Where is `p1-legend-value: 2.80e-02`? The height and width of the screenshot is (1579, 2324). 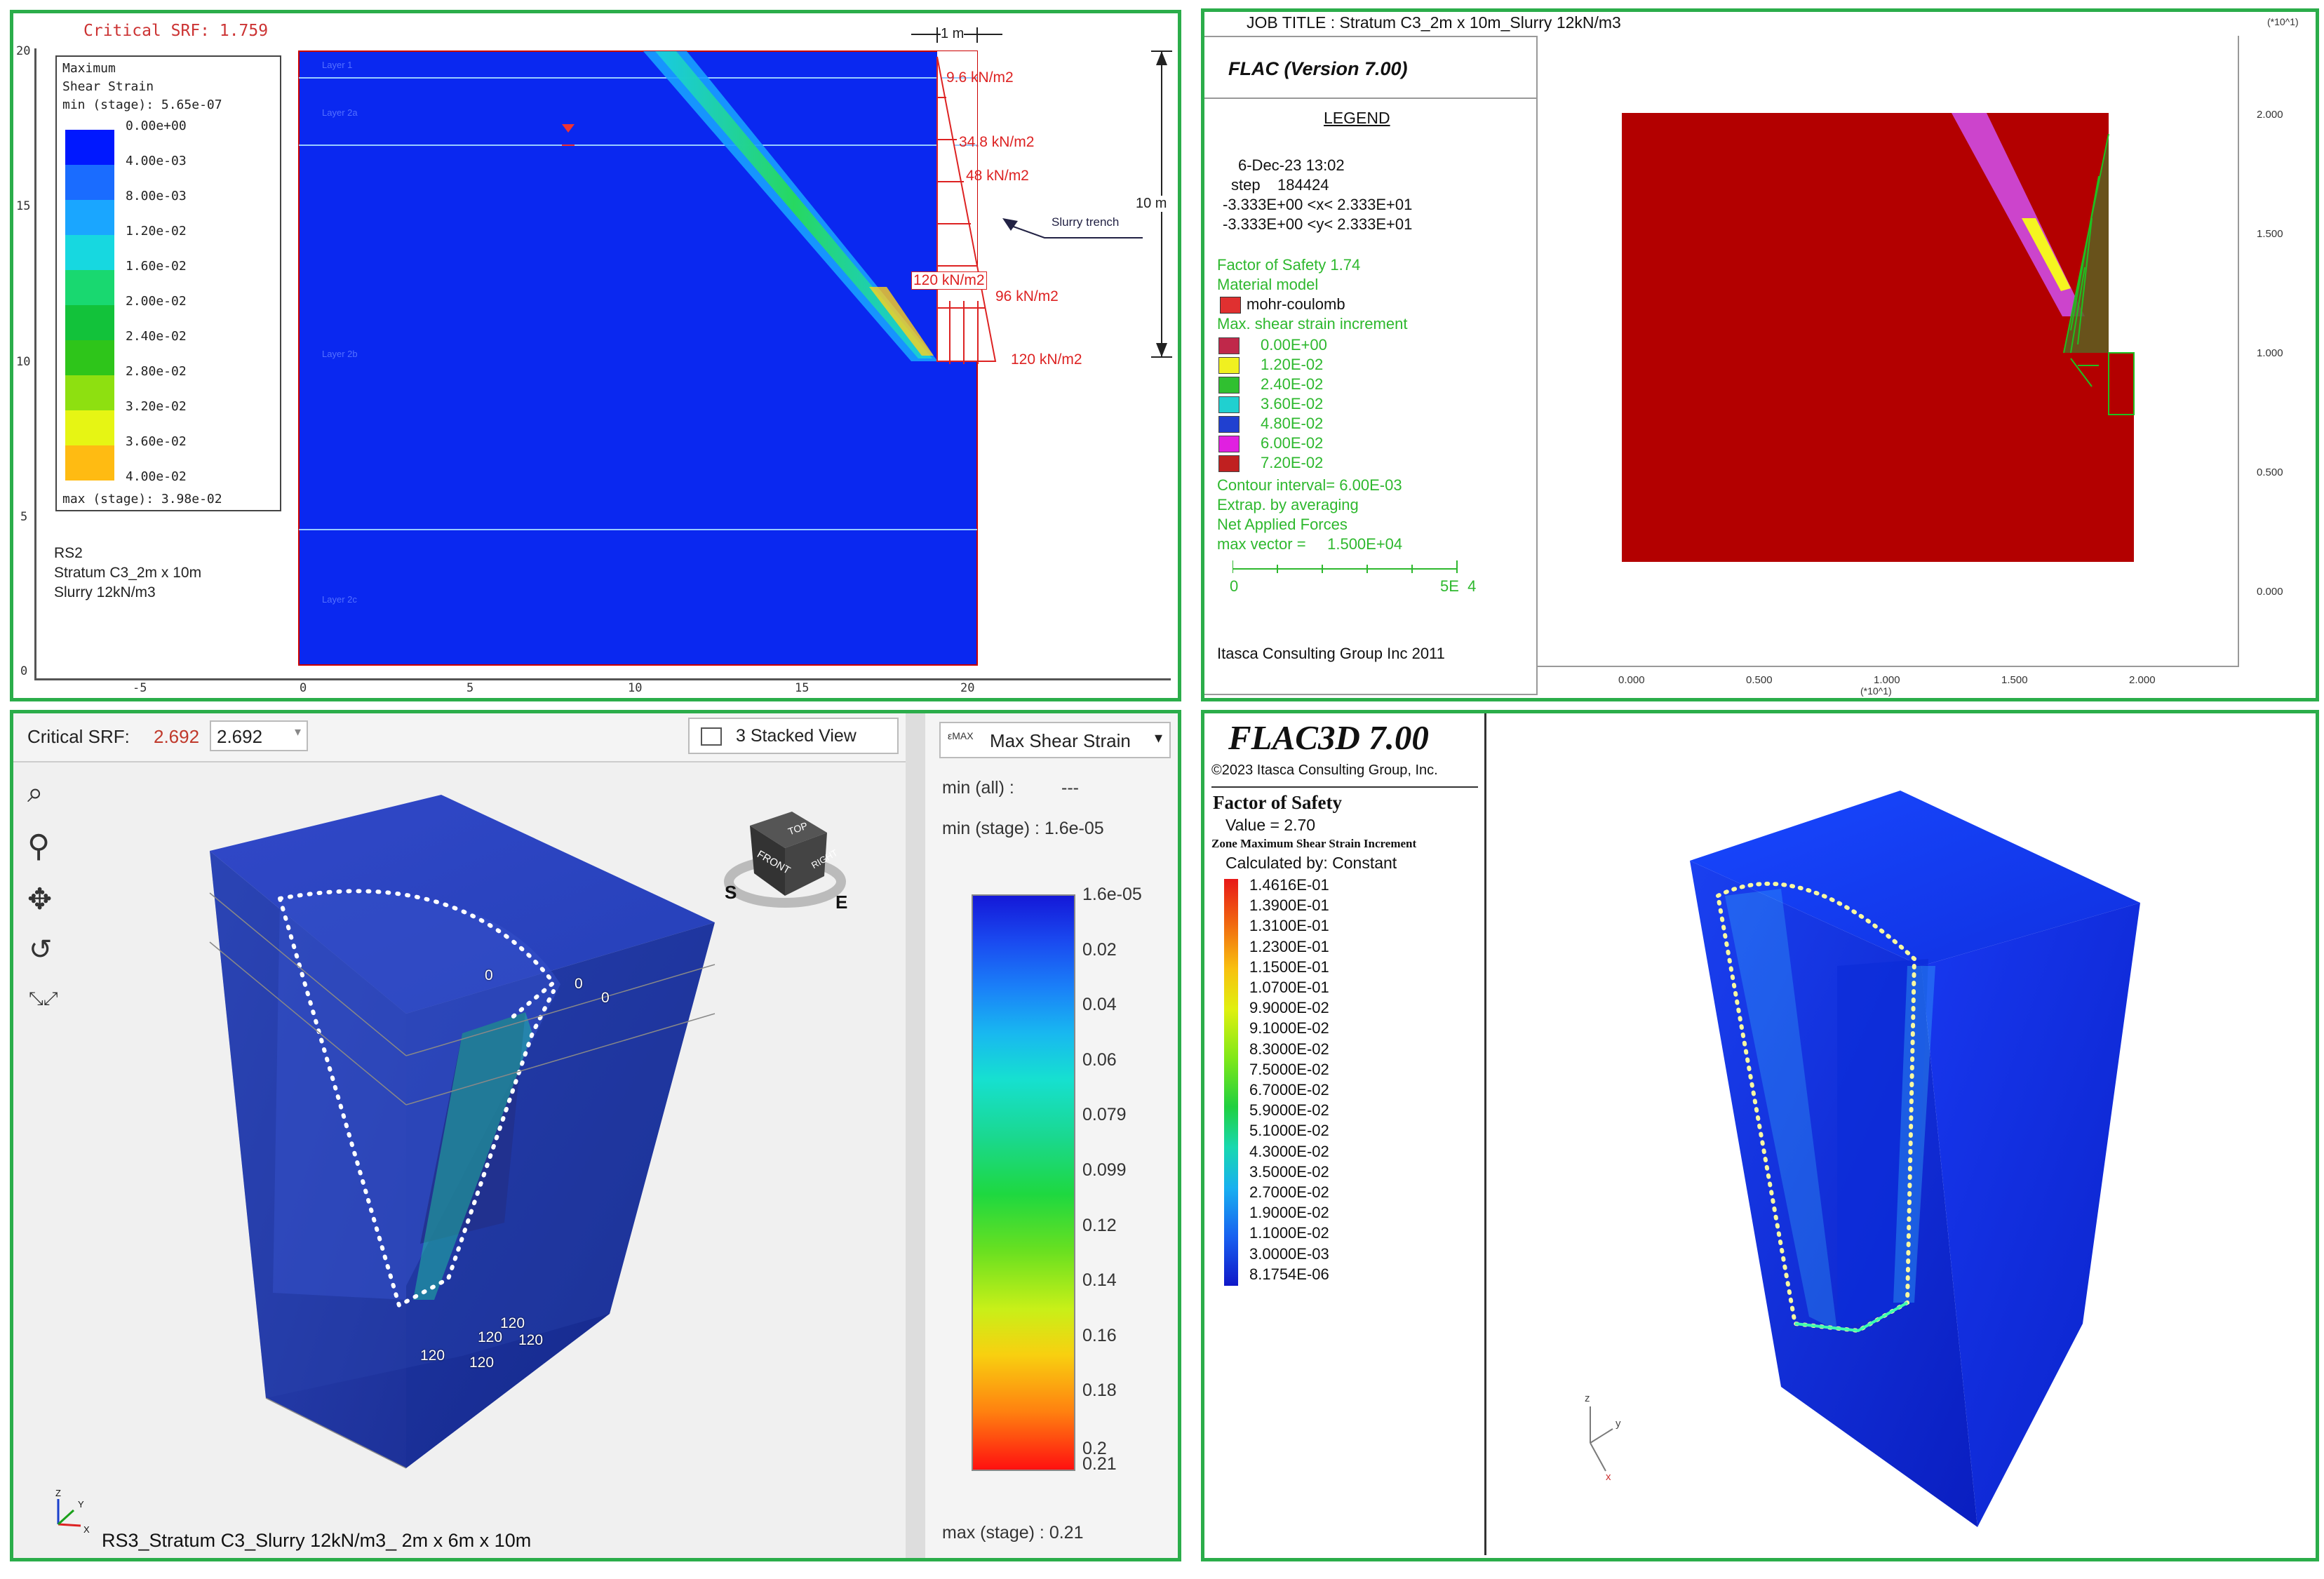 p1-legend-value: 2.80e-02 is located at coordinates (156, 372).